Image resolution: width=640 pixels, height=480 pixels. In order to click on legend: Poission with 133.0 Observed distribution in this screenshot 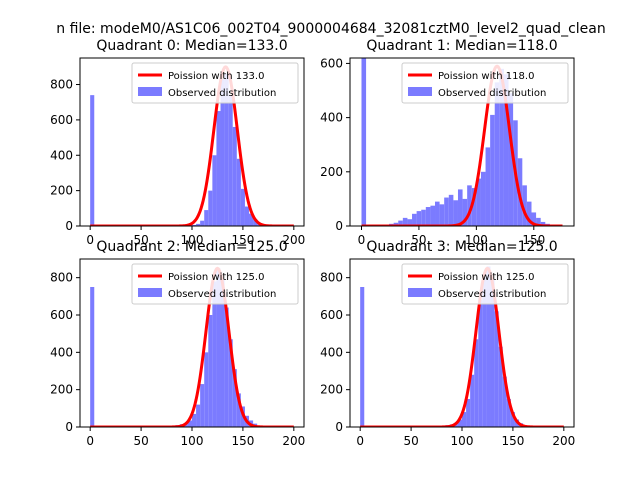, I will do `click(215, 83)`.